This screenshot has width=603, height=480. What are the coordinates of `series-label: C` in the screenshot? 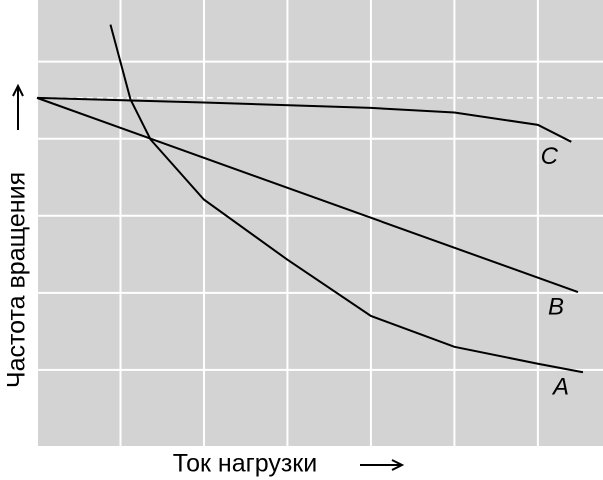 It's located at (550, 156).